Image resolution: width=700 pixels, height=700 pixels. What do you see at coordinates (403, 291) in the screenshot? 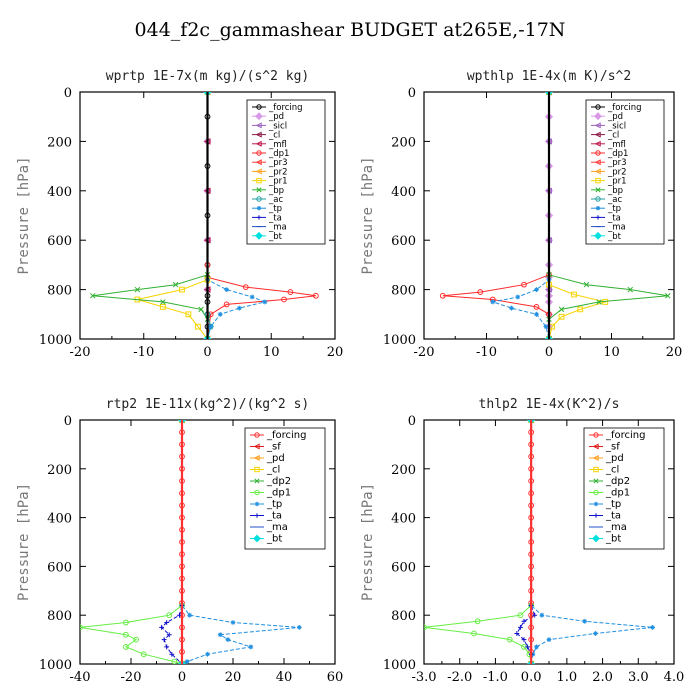
I see `y-tick-label: 800` at bounding box center [403, 291].